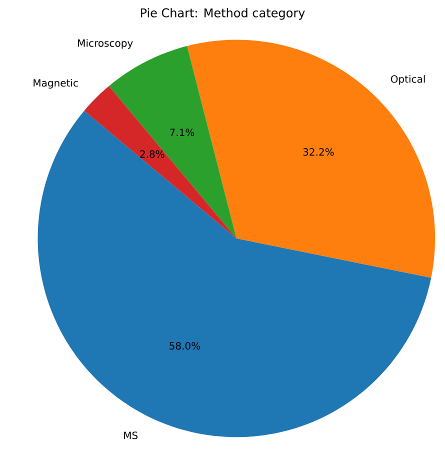  Describe the element at coordinates (182, 132) in the screenshot. I see `data-label: 7.1%` at that location.